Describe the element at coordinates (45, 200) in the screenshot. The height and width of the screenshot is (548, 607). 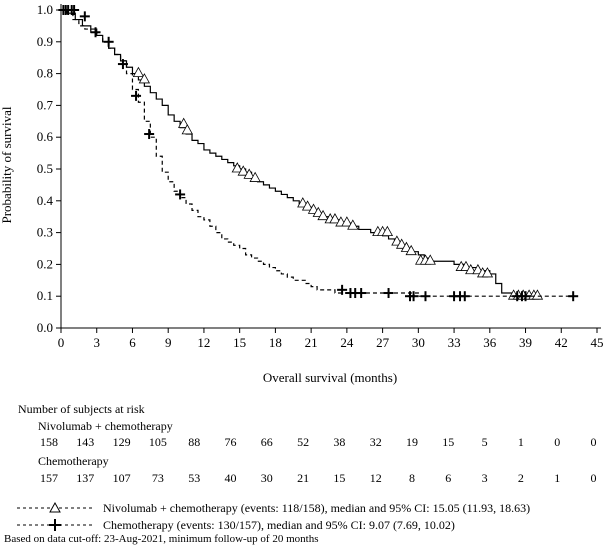
I see `y-tick-label: 0.4` at that location.